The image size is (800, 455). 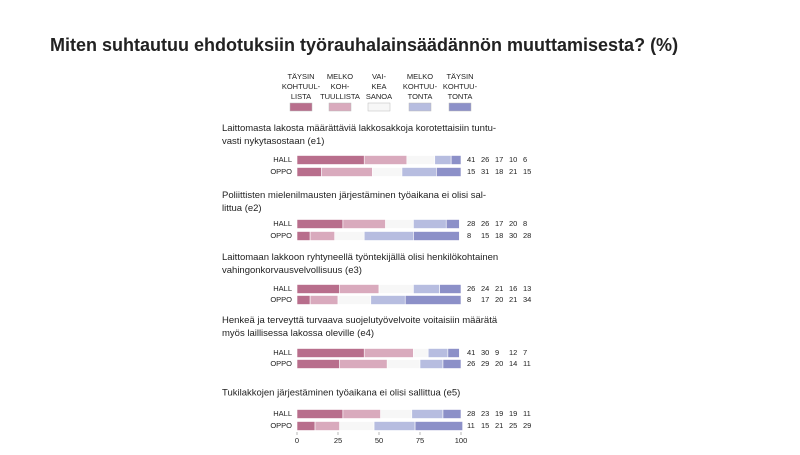 I want to click on value-label: 29, so click(x=485, y=363).